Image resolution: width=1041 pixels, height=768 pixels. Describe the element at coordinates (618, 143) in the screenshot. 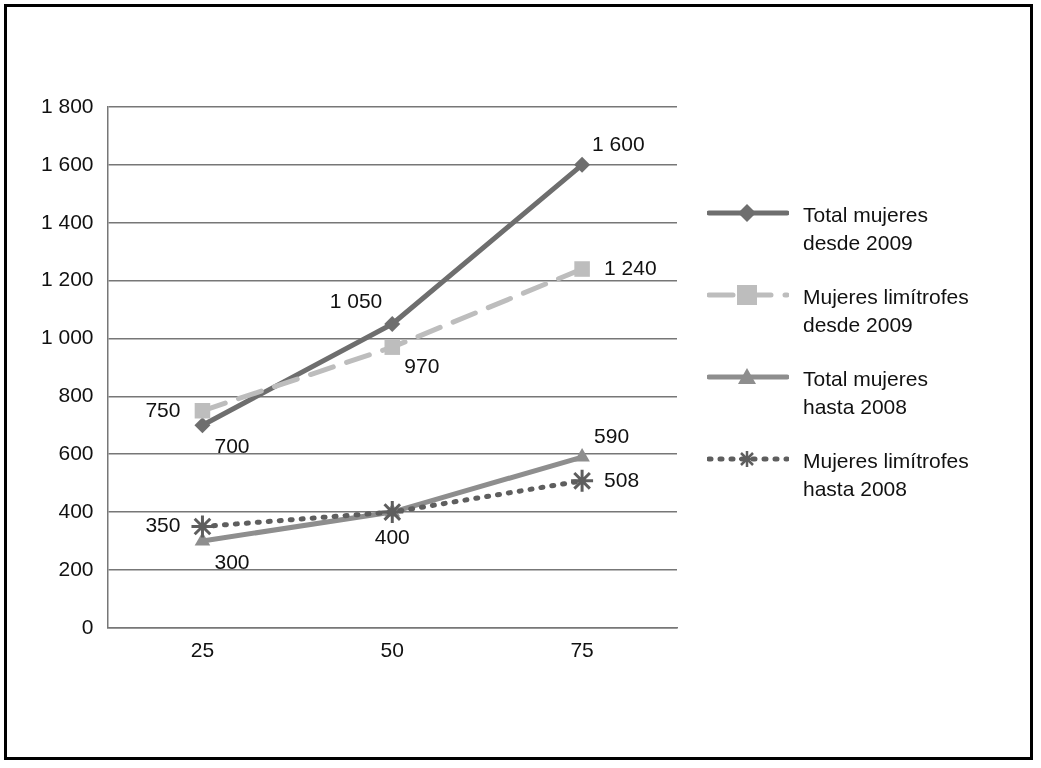

I see `data-label: 1 600` at that location.